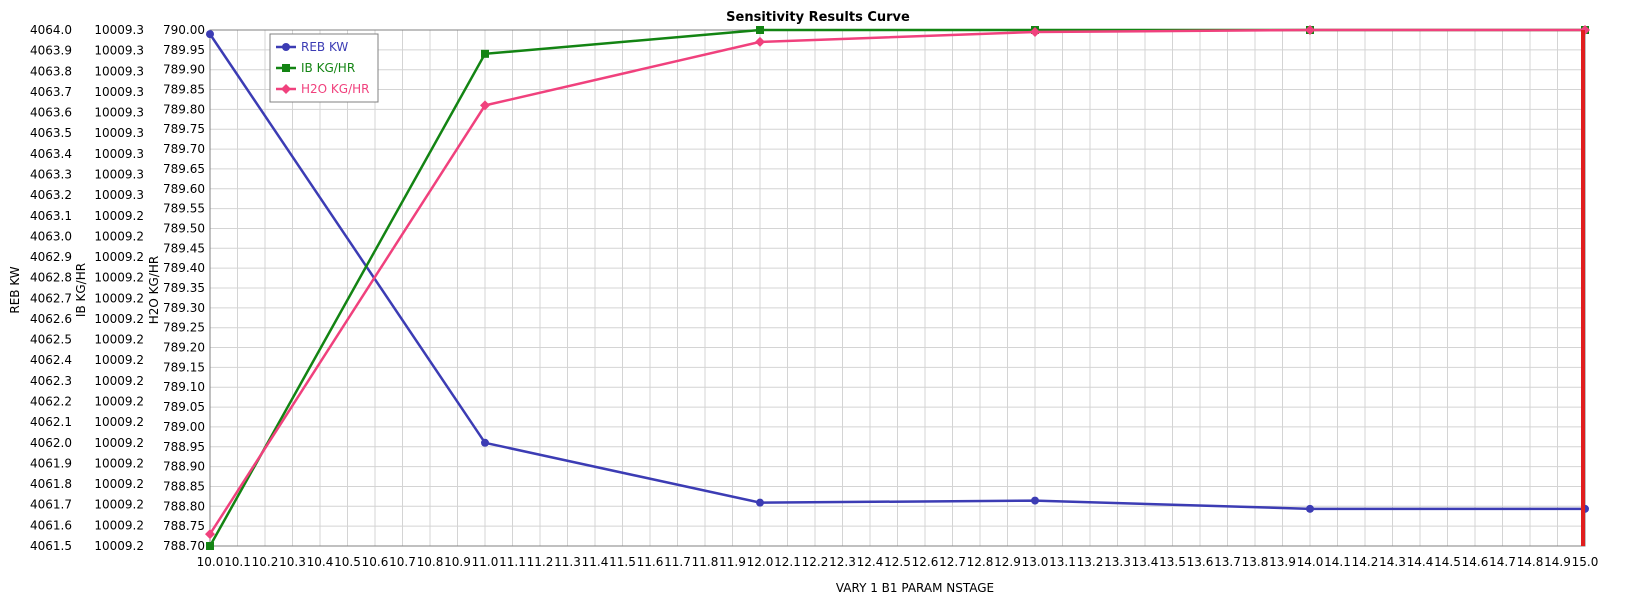 This screenshot has height=602, width=1636. I want to click on y-tick-label: 789.55, so click(184, 209).